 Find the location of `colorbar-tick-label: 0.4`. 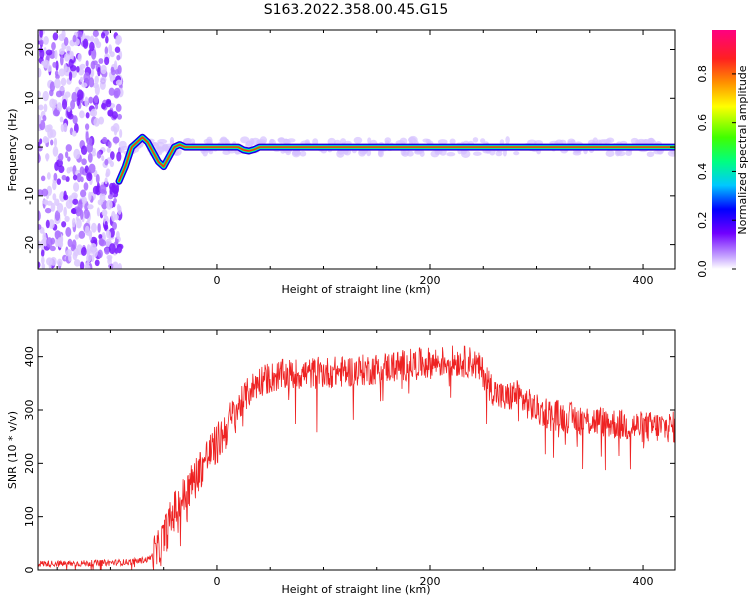

colorbar-tick-label: 0.4 is located at coordinates (702, 172).